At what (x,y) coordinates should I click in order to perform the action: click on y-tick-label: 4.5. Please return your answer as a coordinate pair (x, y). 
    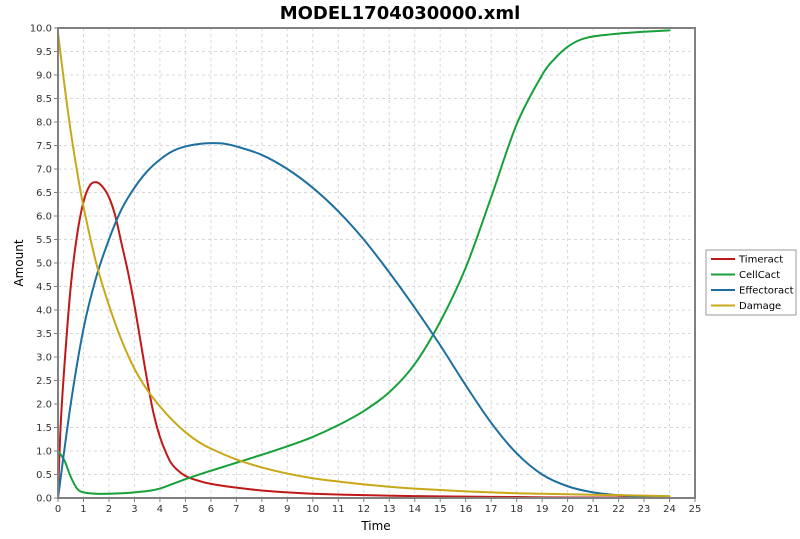
    Looking at the image, I should click on (44, 287).